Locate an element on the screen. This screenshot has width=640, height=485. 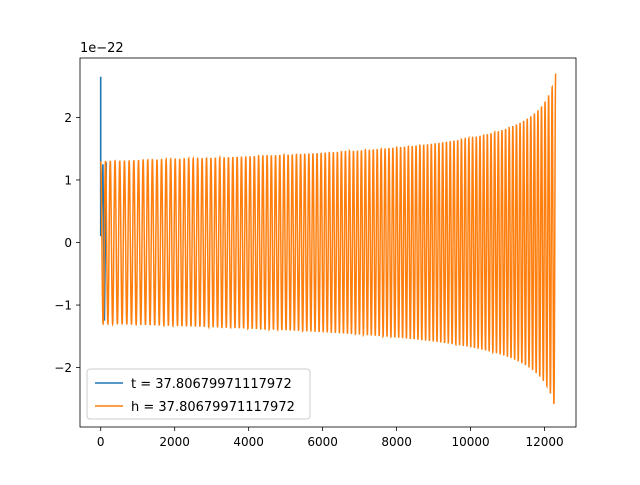
y-tick-label: 1 is located at coordinates (68, 180).